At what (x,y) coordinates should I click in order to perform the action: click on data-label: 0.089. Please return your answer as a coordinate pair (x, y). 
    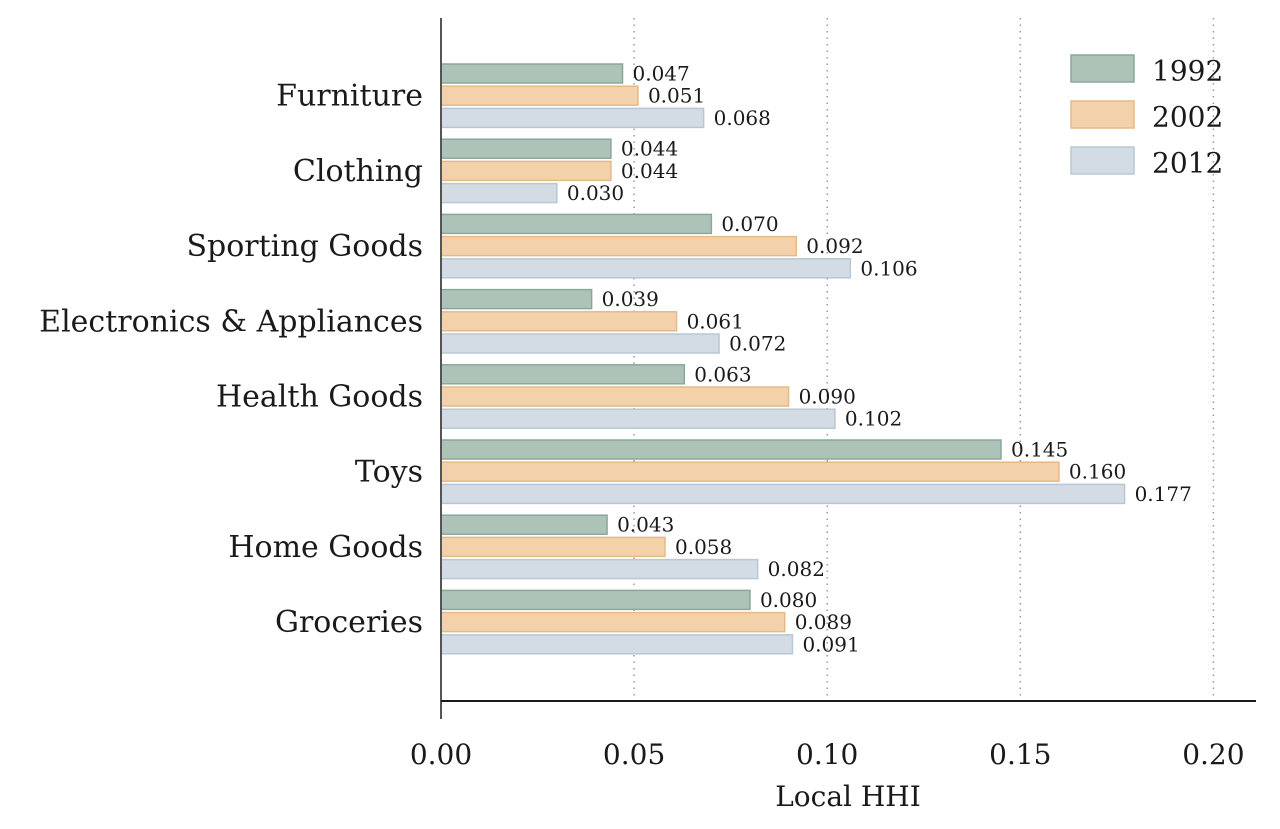
    Looking at the image, I should click on (823, 622).